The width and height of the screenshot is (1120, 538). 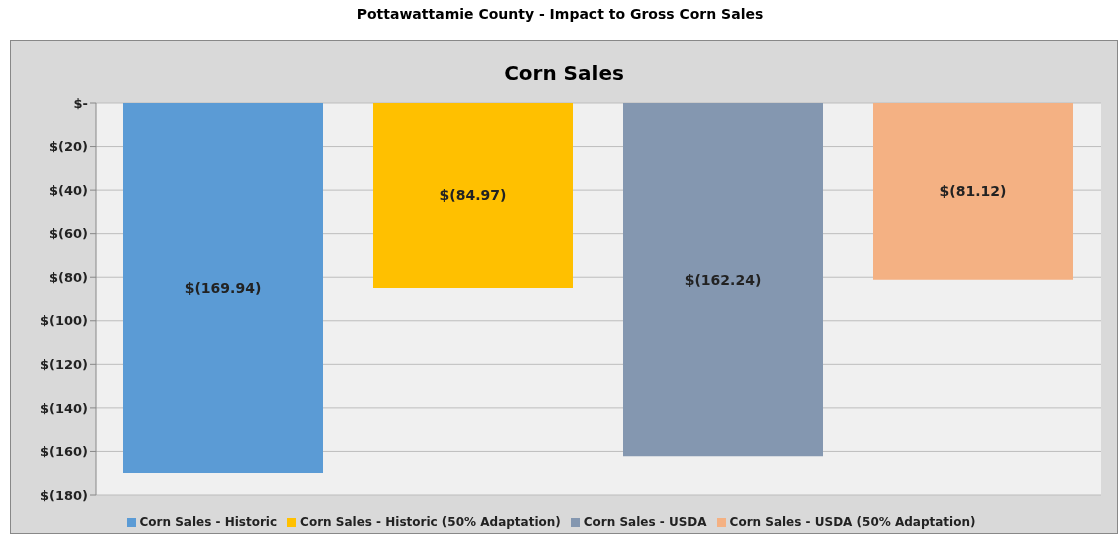 I want to click on y-tick-label: $(160), so click(x=63, y=452).